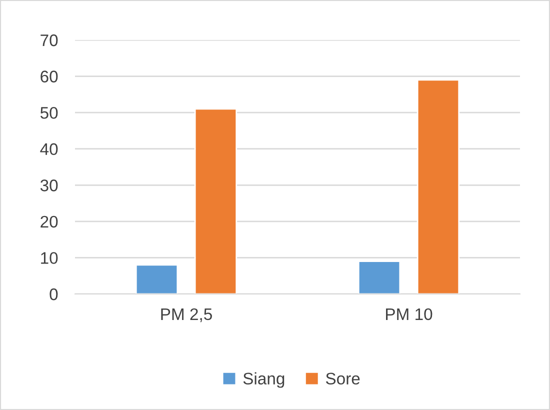 Image resolution: width=550 pixels, height=410 pixels. What do you see at coordinates (49, 222) in the screenshot?
I see `y-tick-label: 20` at bounding box center [49, 222].